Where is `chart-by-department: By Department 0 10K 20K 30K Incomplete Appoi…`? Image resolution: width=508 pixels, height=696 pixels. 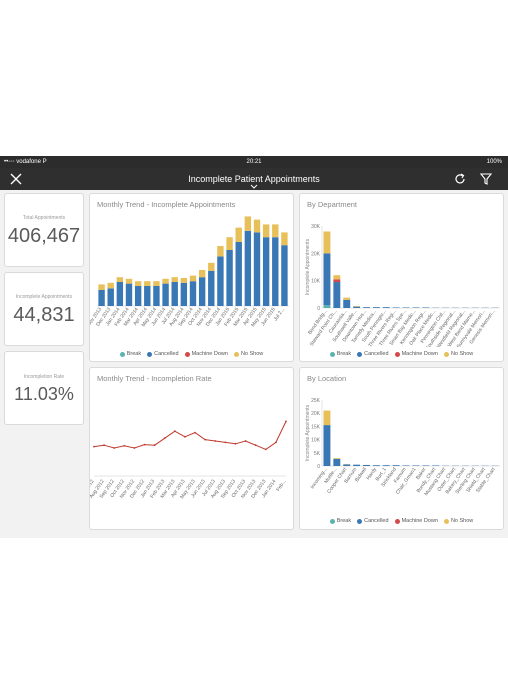 chart-by-department: By Department 0 10K 20K 30K Incomplete Appoi… is located at coordinates (401, 277).